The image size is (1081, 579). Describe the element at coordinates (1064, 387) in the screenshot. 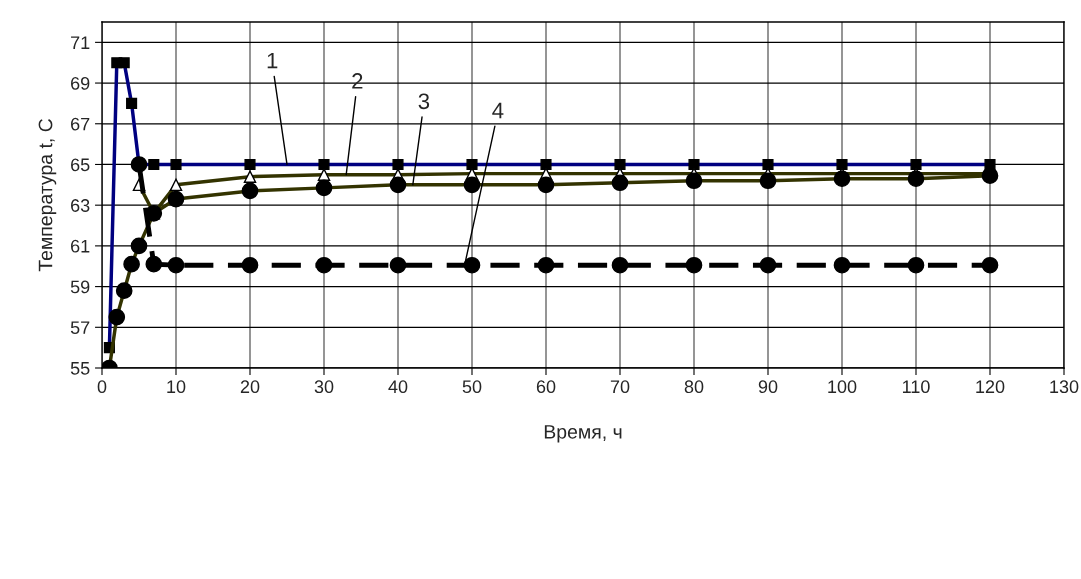

I see `x-tick-label: 130` at that location.